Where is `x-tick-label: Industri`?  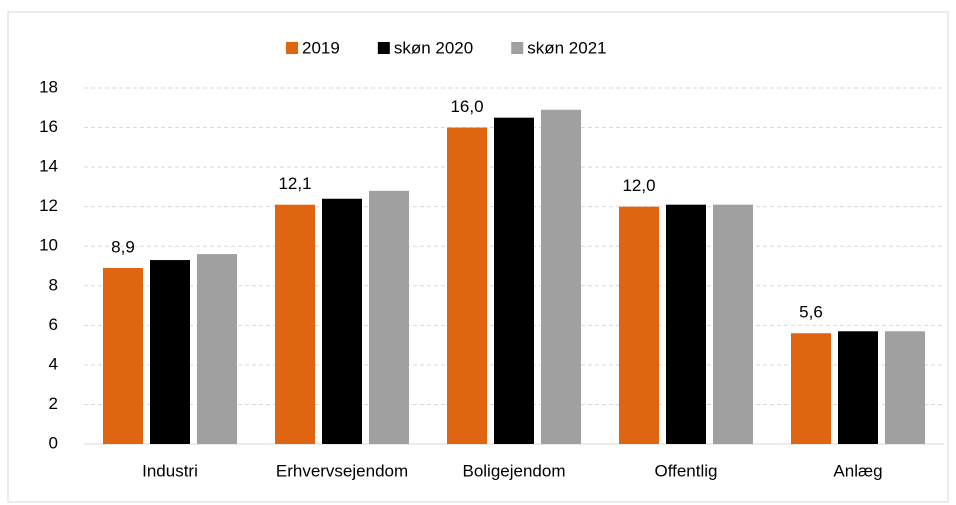
x-tick-label: Industri is located at coordinates (170, 470).